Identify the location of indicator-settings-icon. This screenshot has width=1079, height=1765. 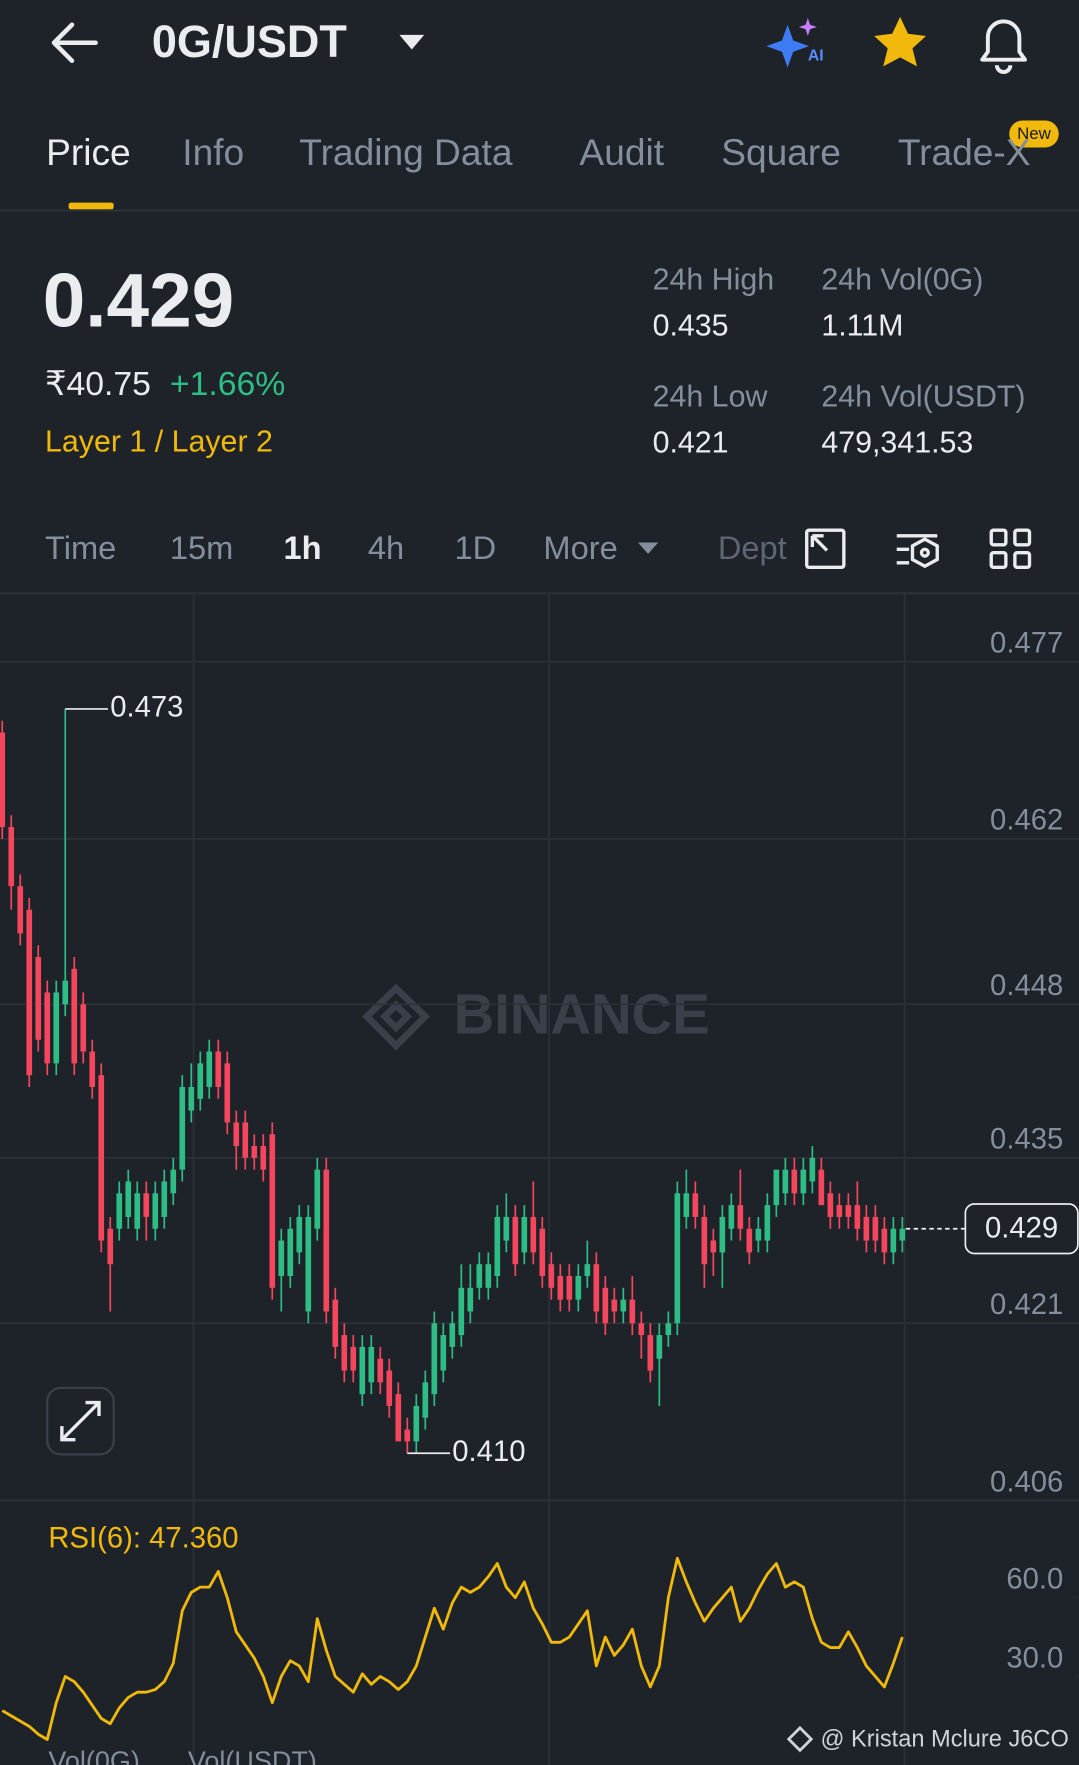
(917, 551).